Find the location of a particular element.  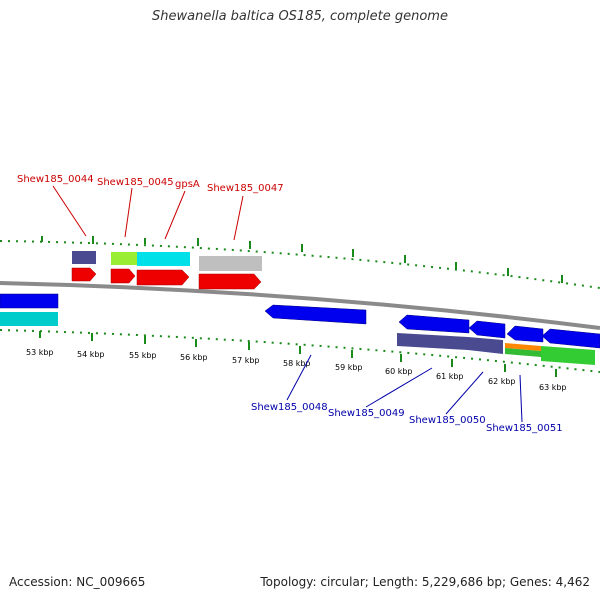

reverse-genes is located at coordinates (300, 321).